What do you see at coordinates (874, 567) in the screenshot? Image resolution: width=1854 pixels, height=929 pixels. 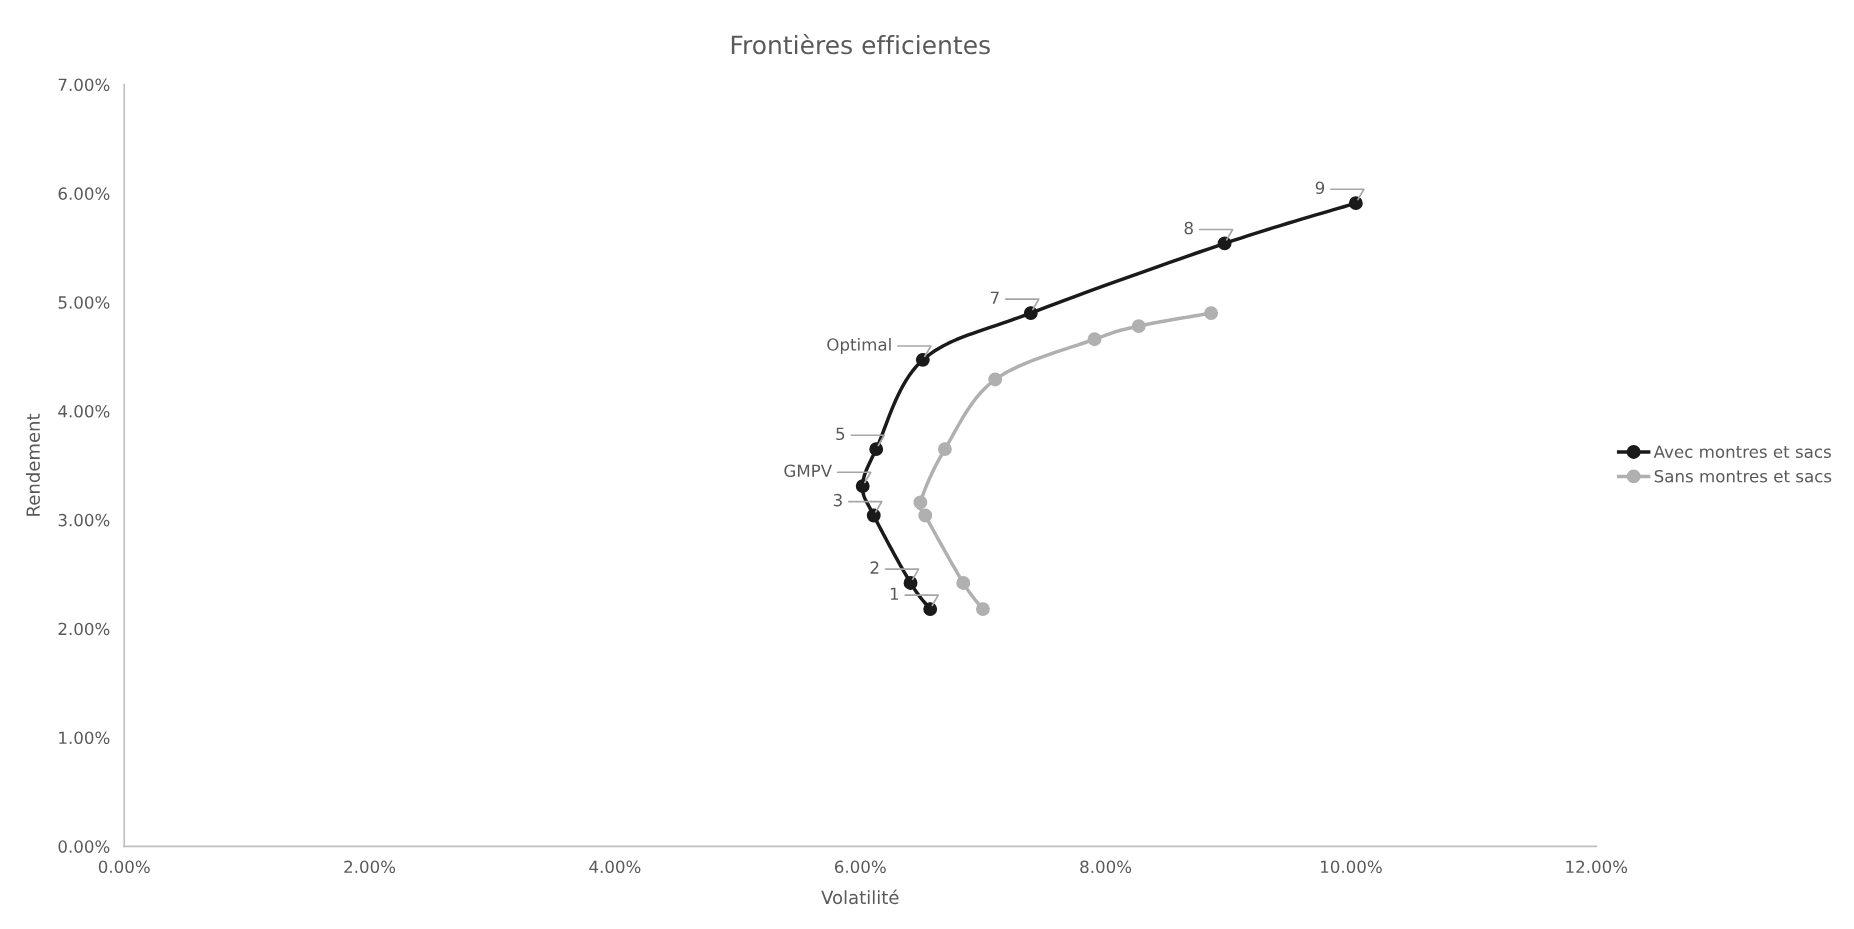 I see `annotation: 2` at bounding box center [874, 567].